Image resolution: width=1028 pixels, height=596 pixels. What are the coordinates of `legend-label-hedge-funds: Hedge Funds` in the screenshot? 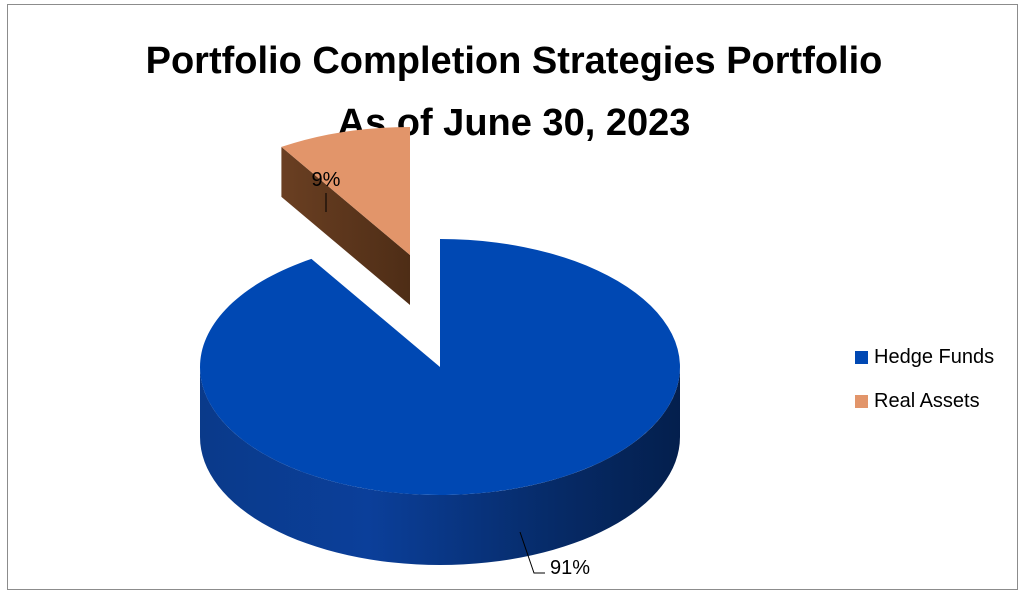 It's located at (934, 356).